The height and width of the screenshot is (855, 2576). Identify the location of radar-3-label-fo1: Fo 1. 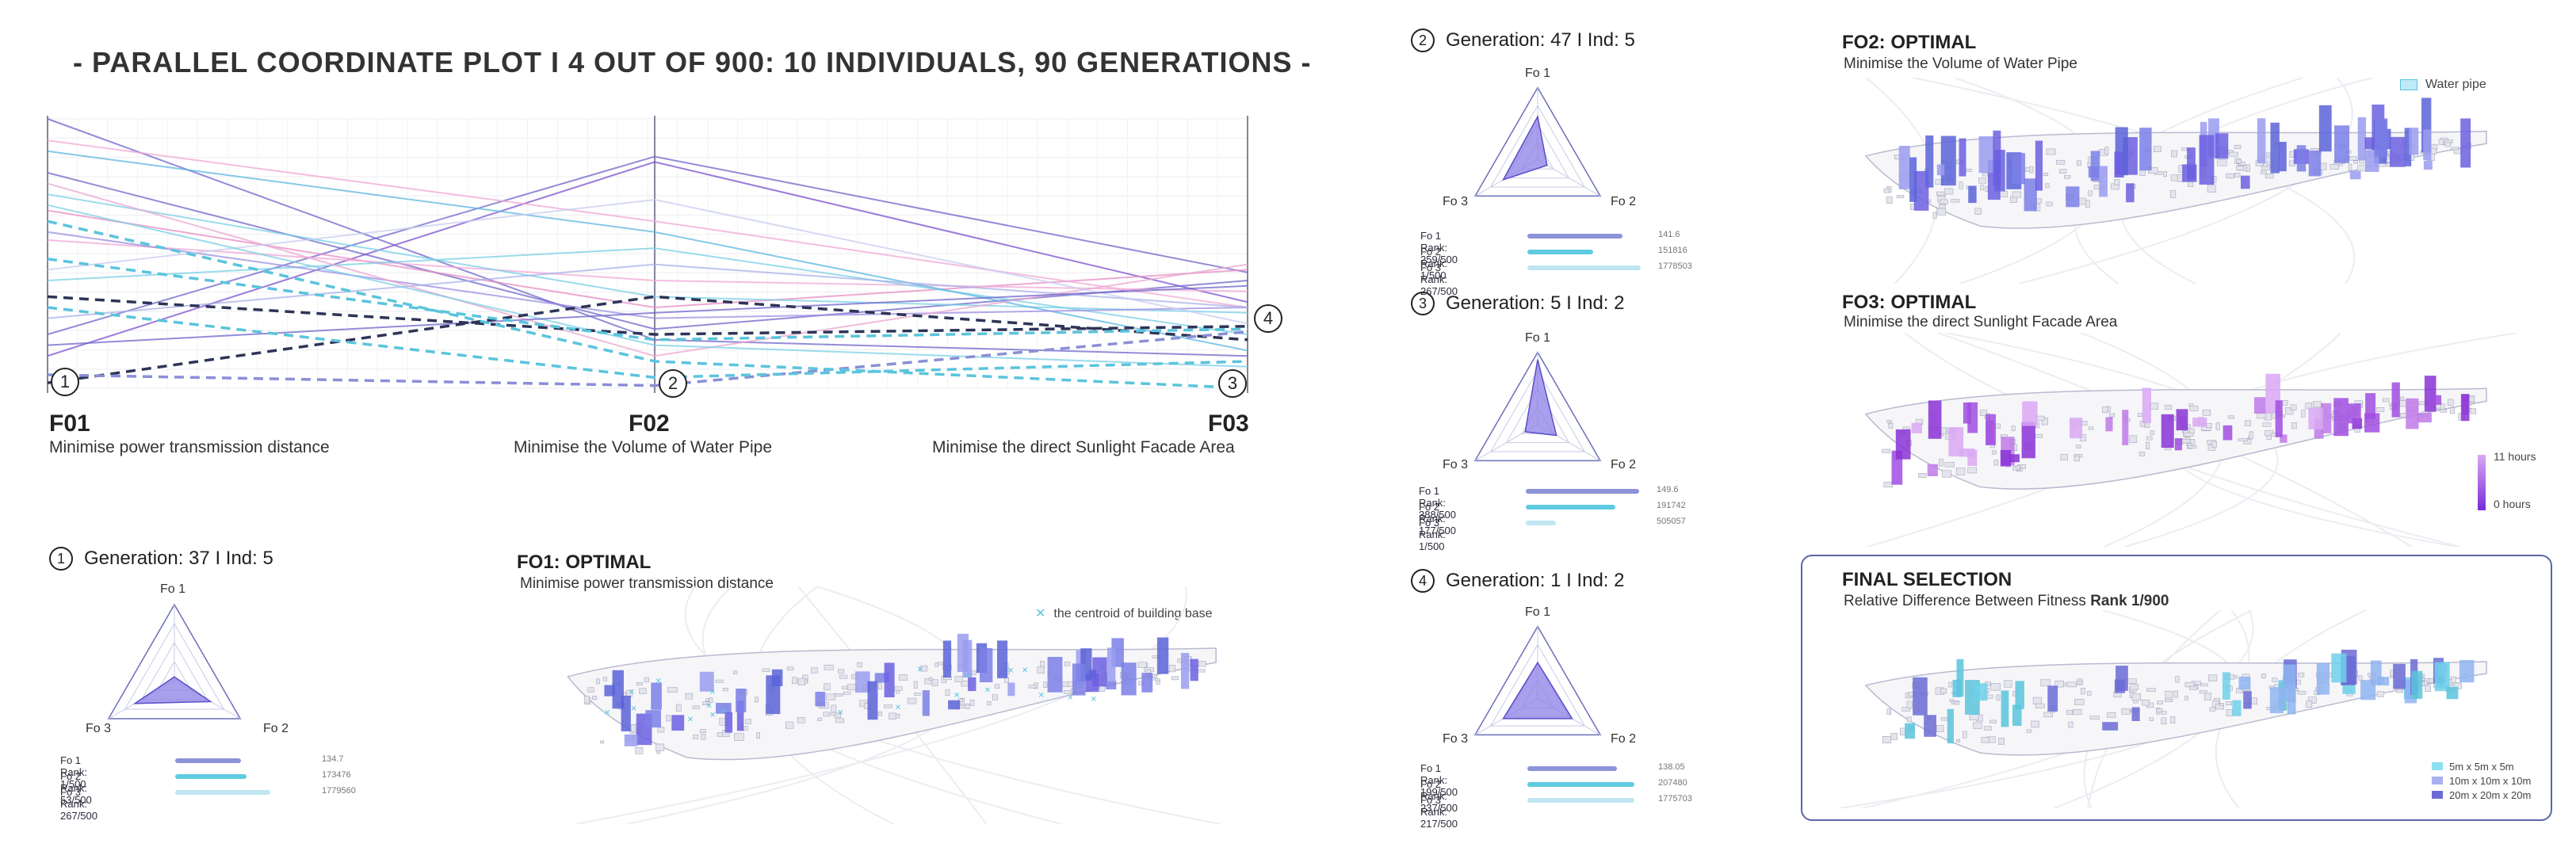
(1537, 338).